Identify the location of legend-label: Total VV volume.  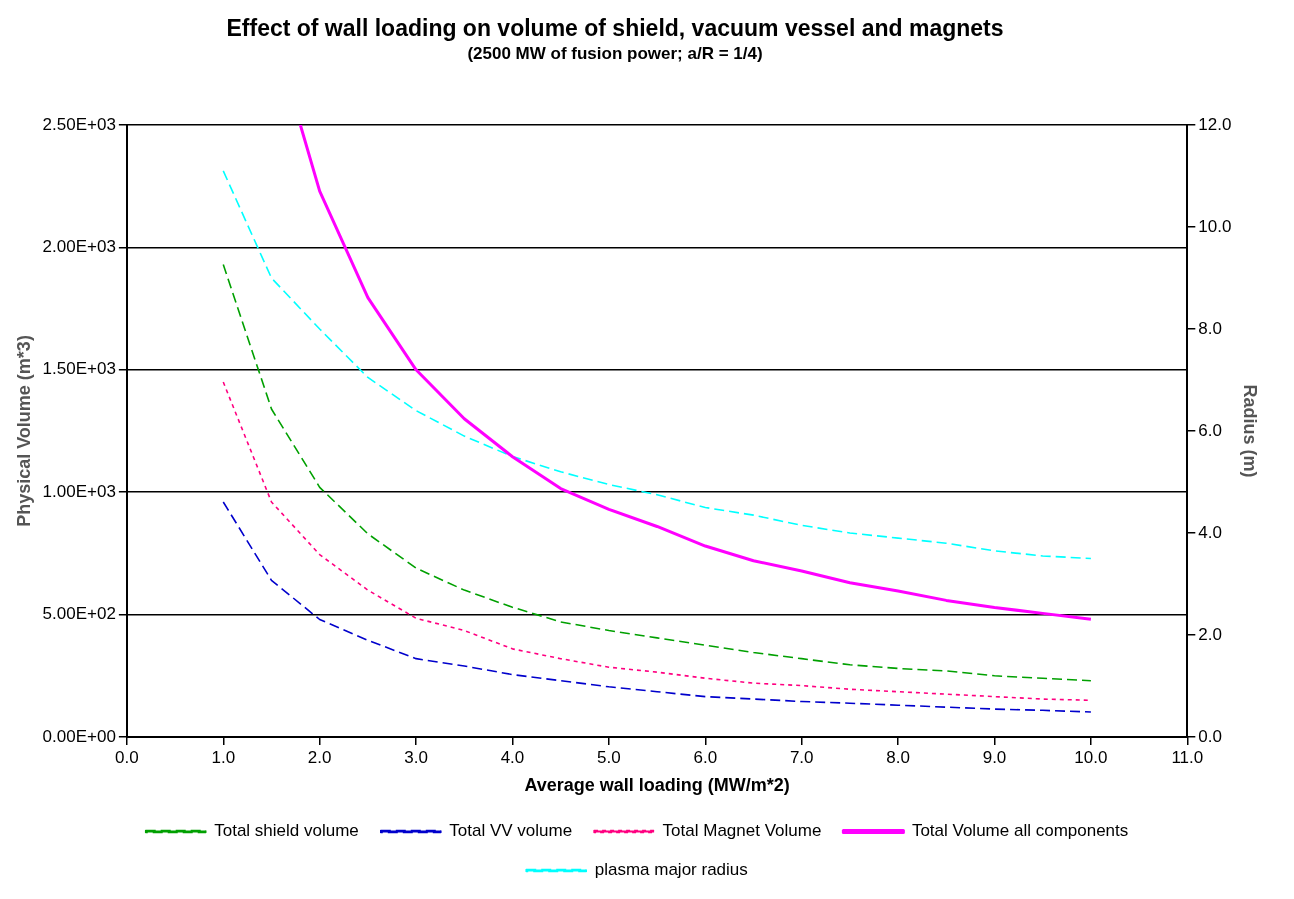
(511, 831).